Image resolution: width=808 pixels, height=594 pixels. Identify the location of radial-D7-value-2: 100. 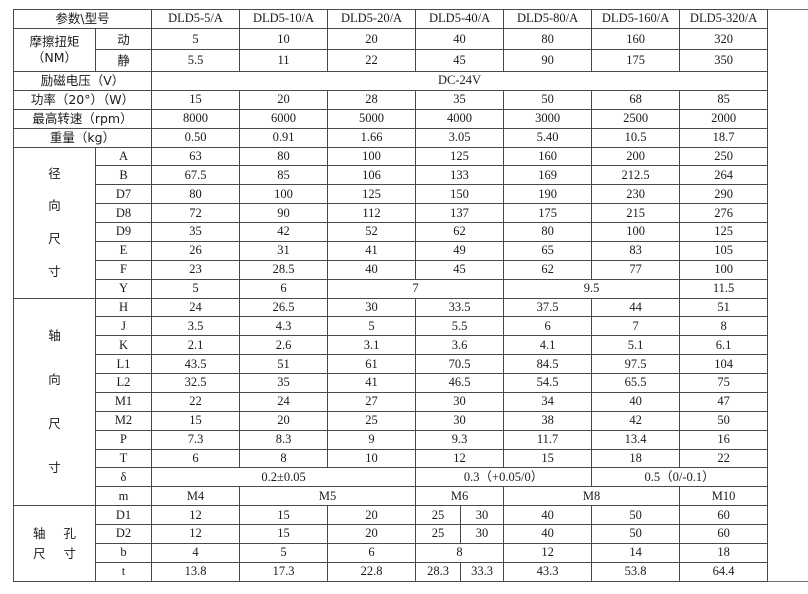
(284, 194).